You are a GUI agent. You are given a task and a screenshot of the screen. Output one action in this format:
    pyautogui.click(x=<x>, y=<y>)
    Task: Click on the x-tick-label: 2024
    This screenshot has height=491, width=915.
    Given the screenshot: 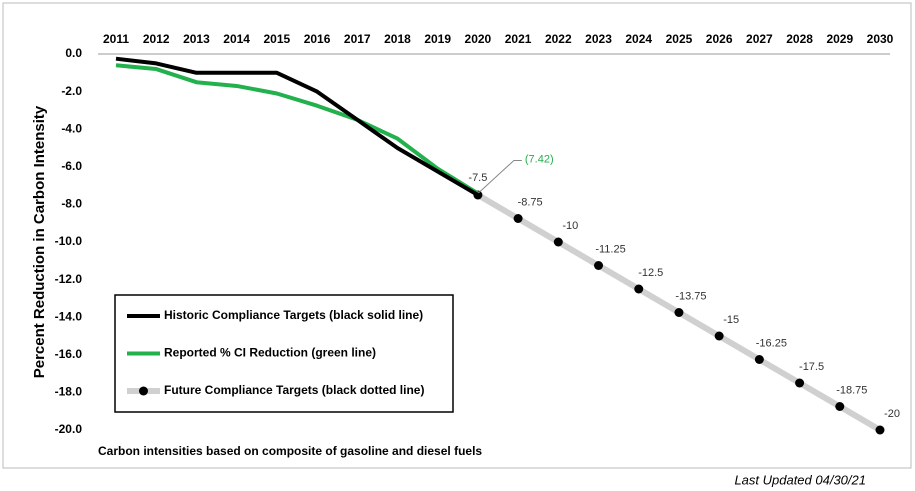 What is the action you would take?
    pyautogui.click(x=638, y=39)
    